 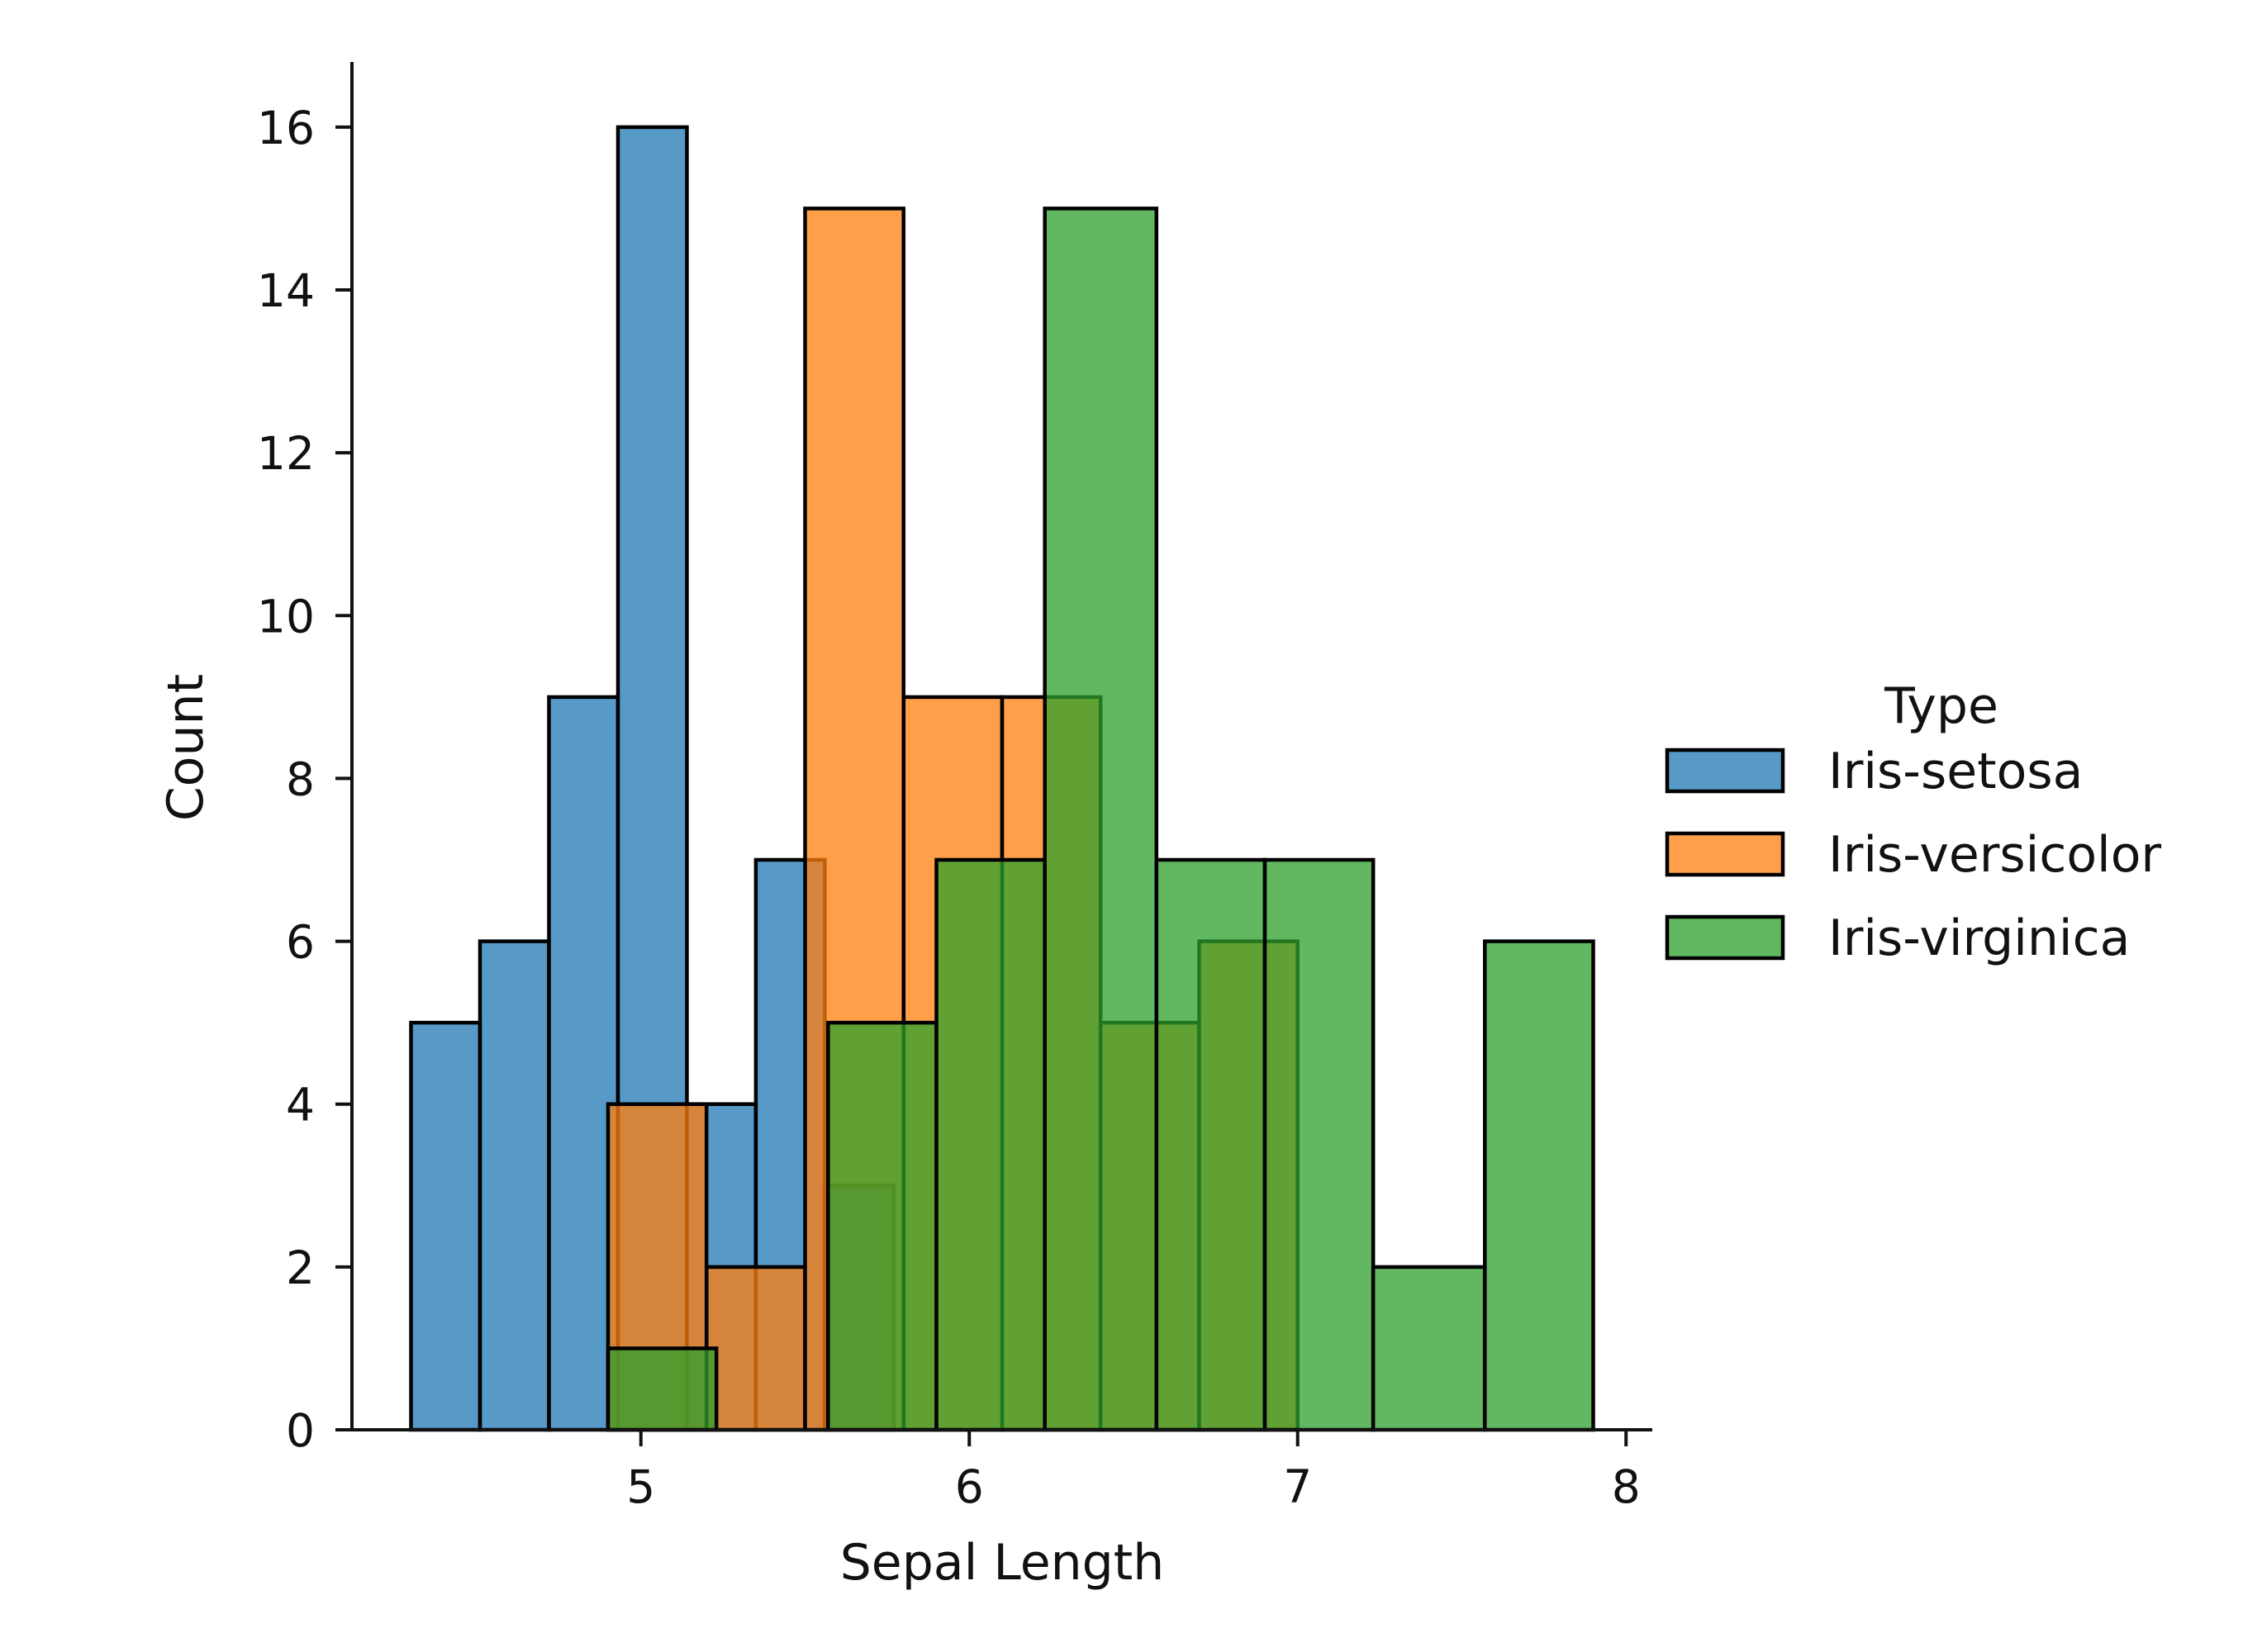 I want to click on y-tick-label: 16, so click(x=286, y=128).